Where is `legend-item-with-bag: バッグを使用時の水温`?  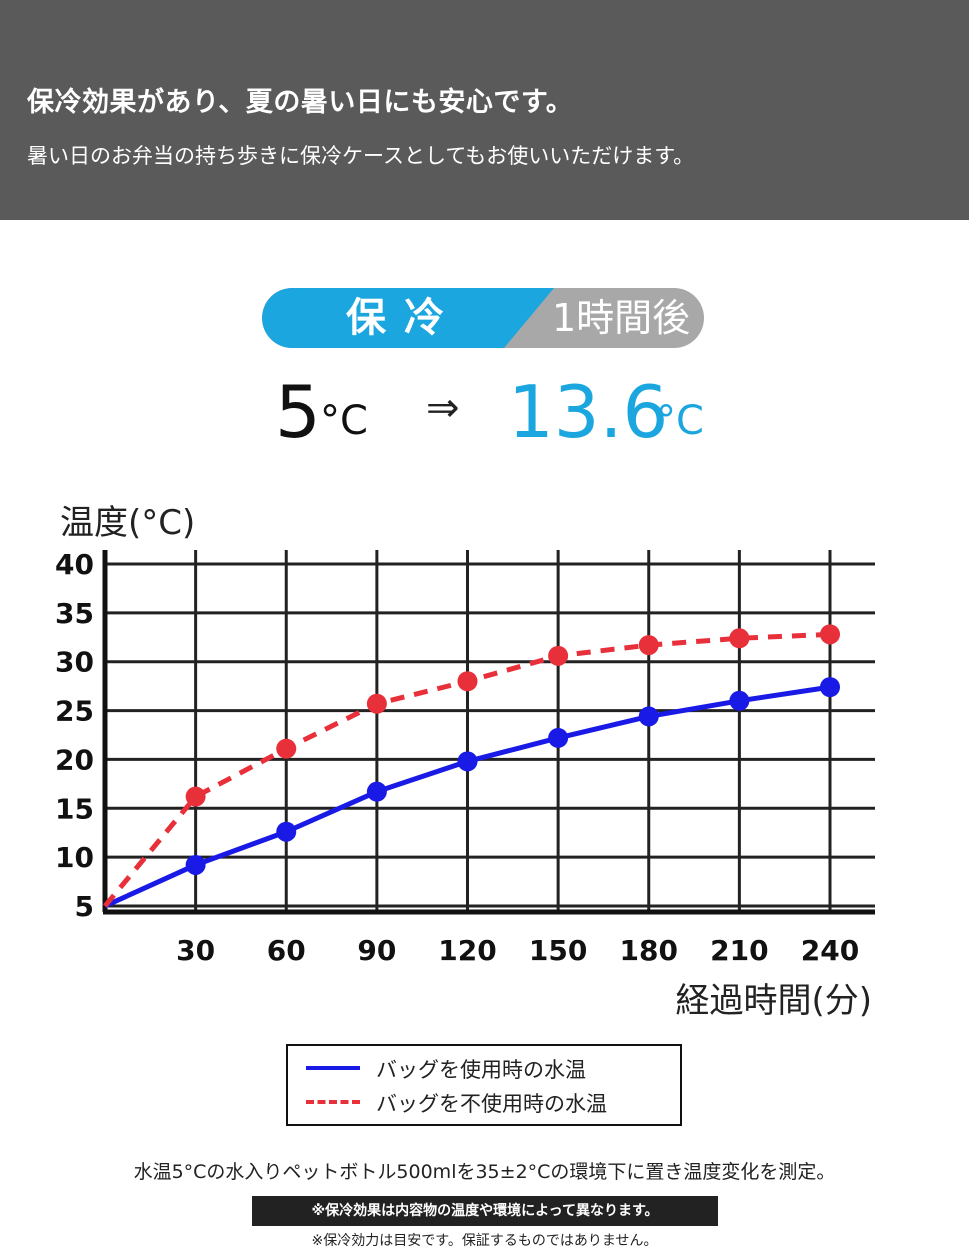 legend-item-with-bag: バッグを使用時の水温 is located at coordinates (491, 1069).